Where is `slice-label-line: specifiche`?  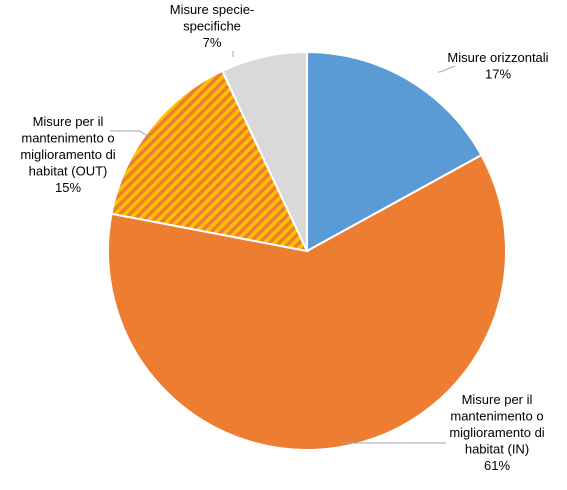
slice-label-line: specifiche is located at coordinates (212, 26).